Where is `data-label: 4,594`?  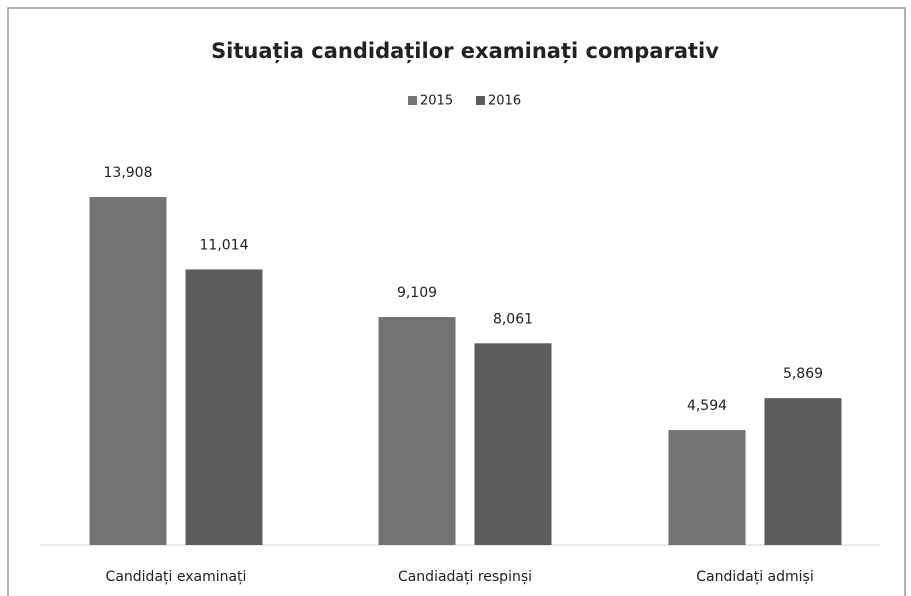
data-label: 4,594 is located at coordinates (707, 406).